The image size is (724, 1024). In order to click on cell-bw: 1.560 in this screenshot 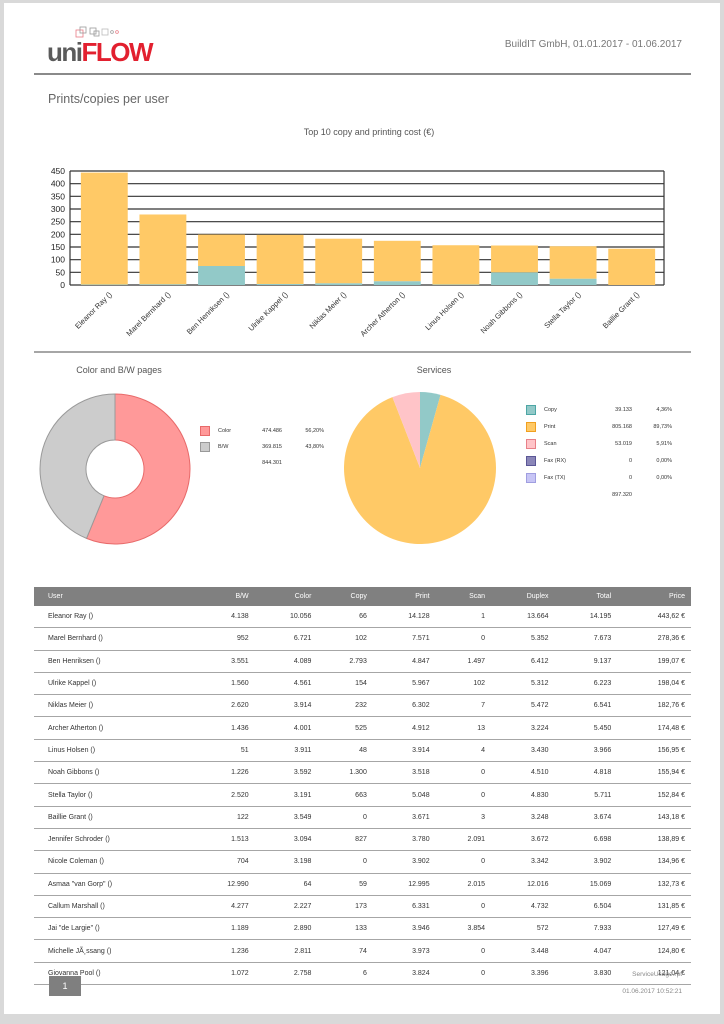, I will do `click(223, 684)`.